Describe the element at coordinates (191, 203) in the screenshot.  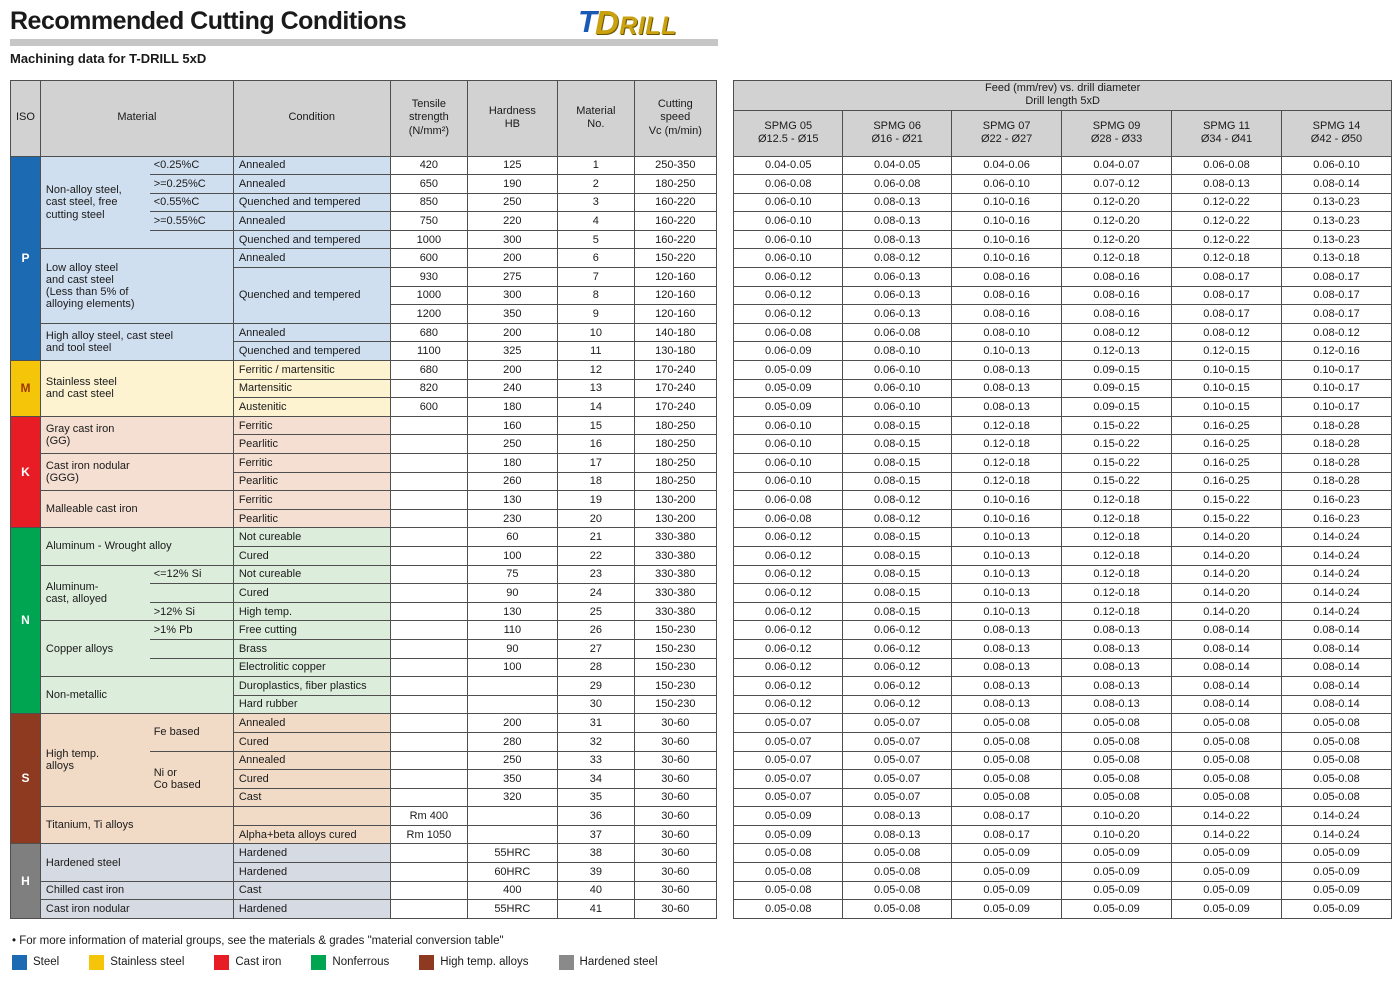
I see `sub-material-cell: <0.55%C` at that location.